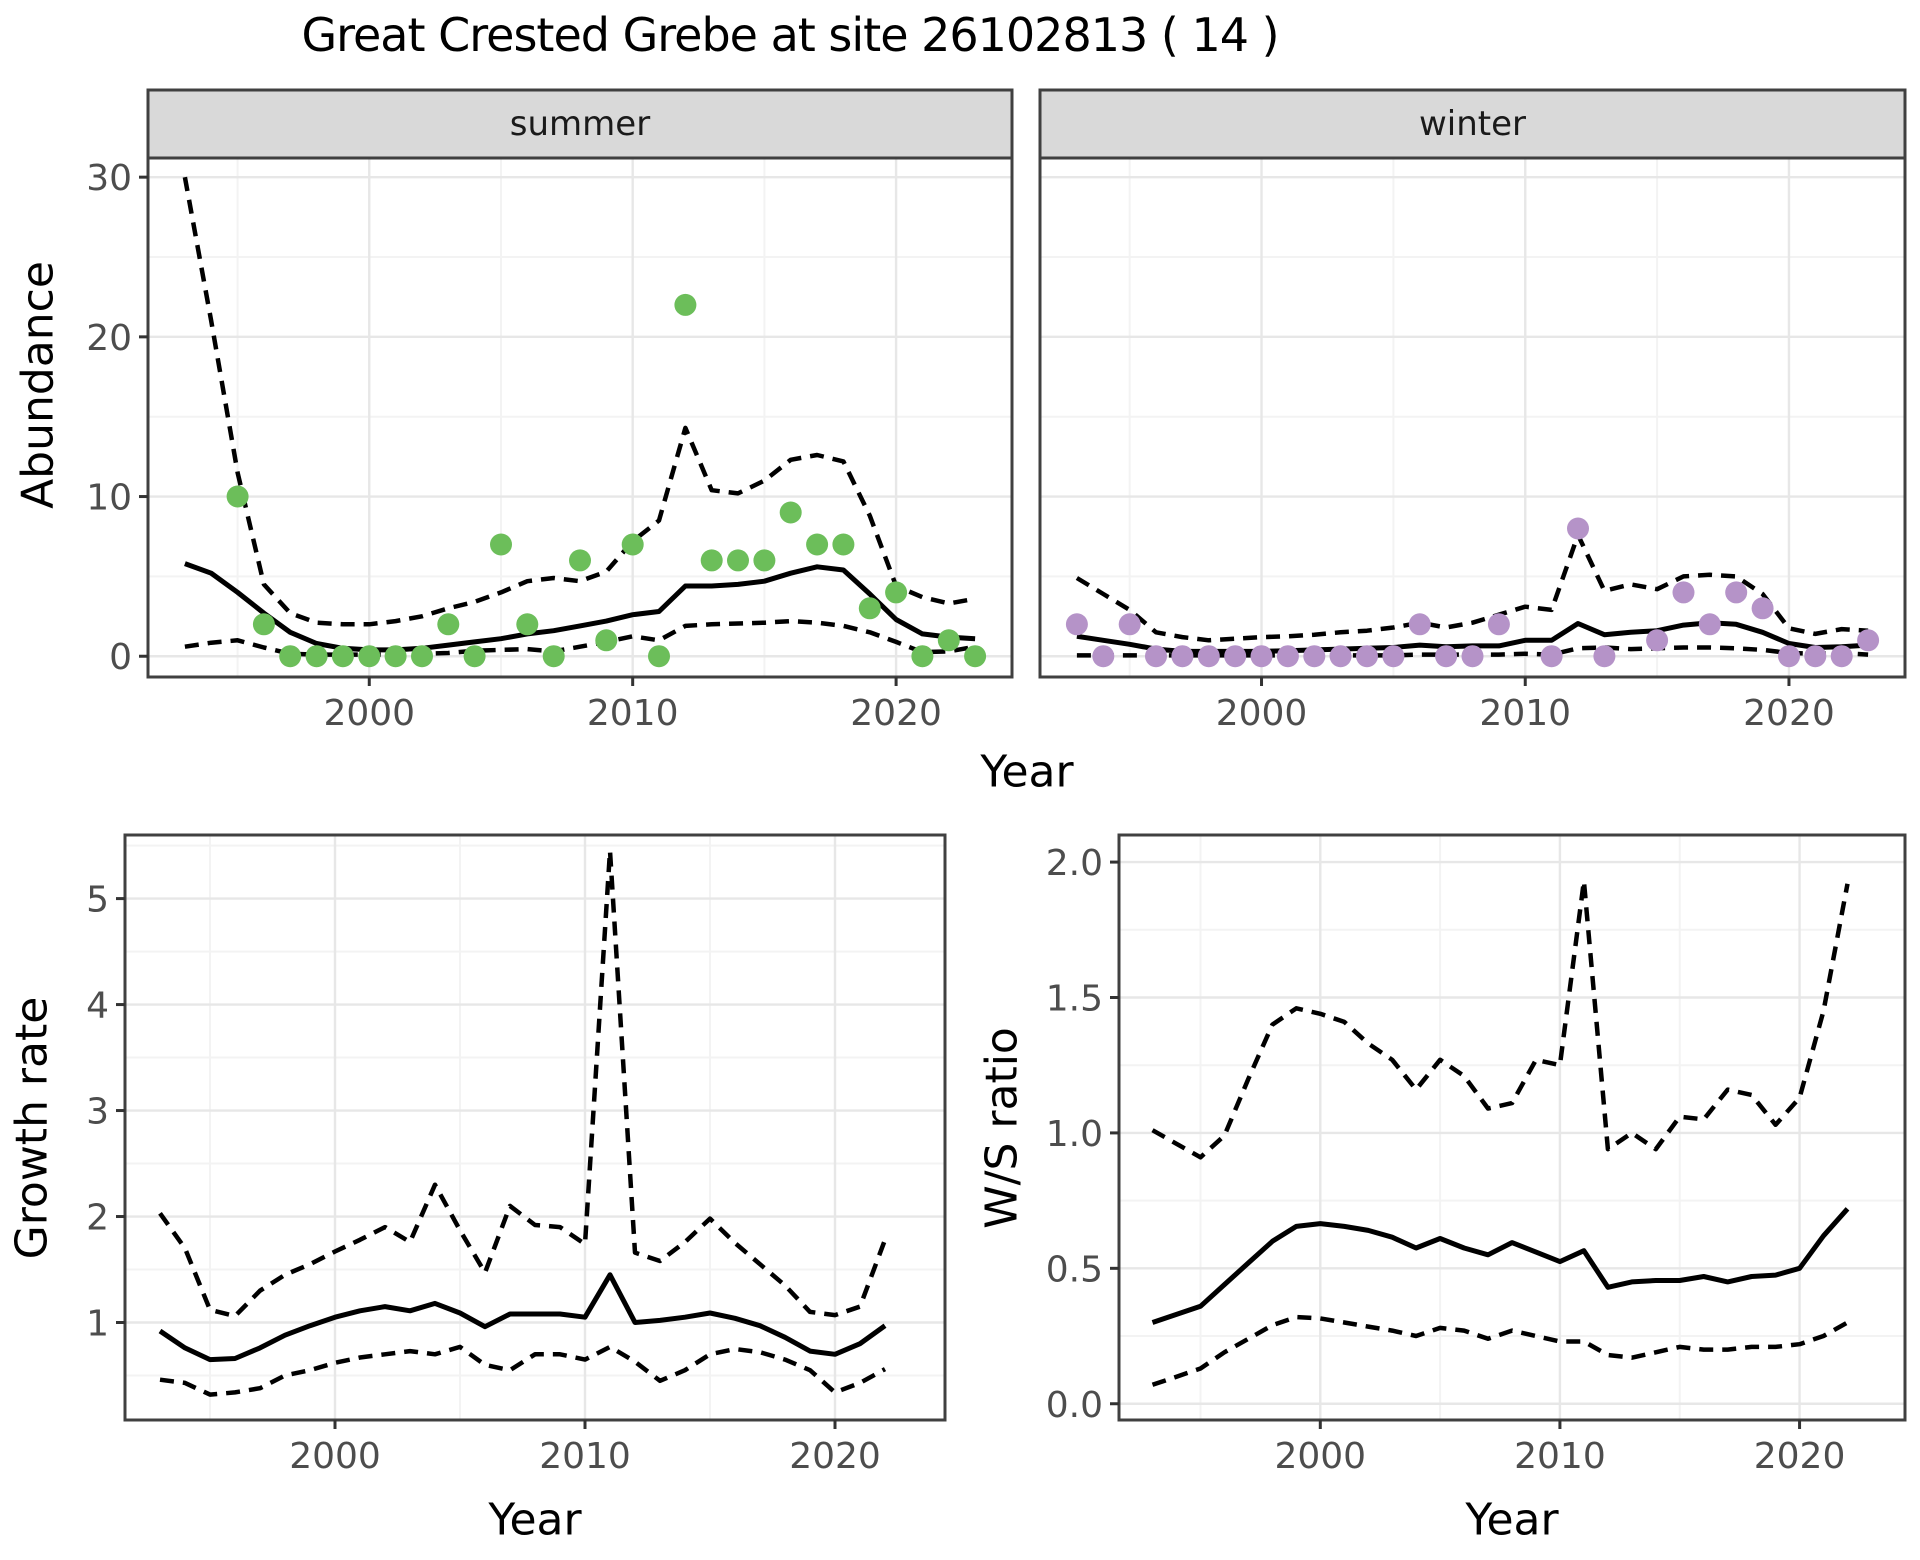 This screenshot has width=1920, height=1560. Describe the element at coordinates (1074, 999) in the screenshot. I see `y-tick-label: 1.5` at that location.